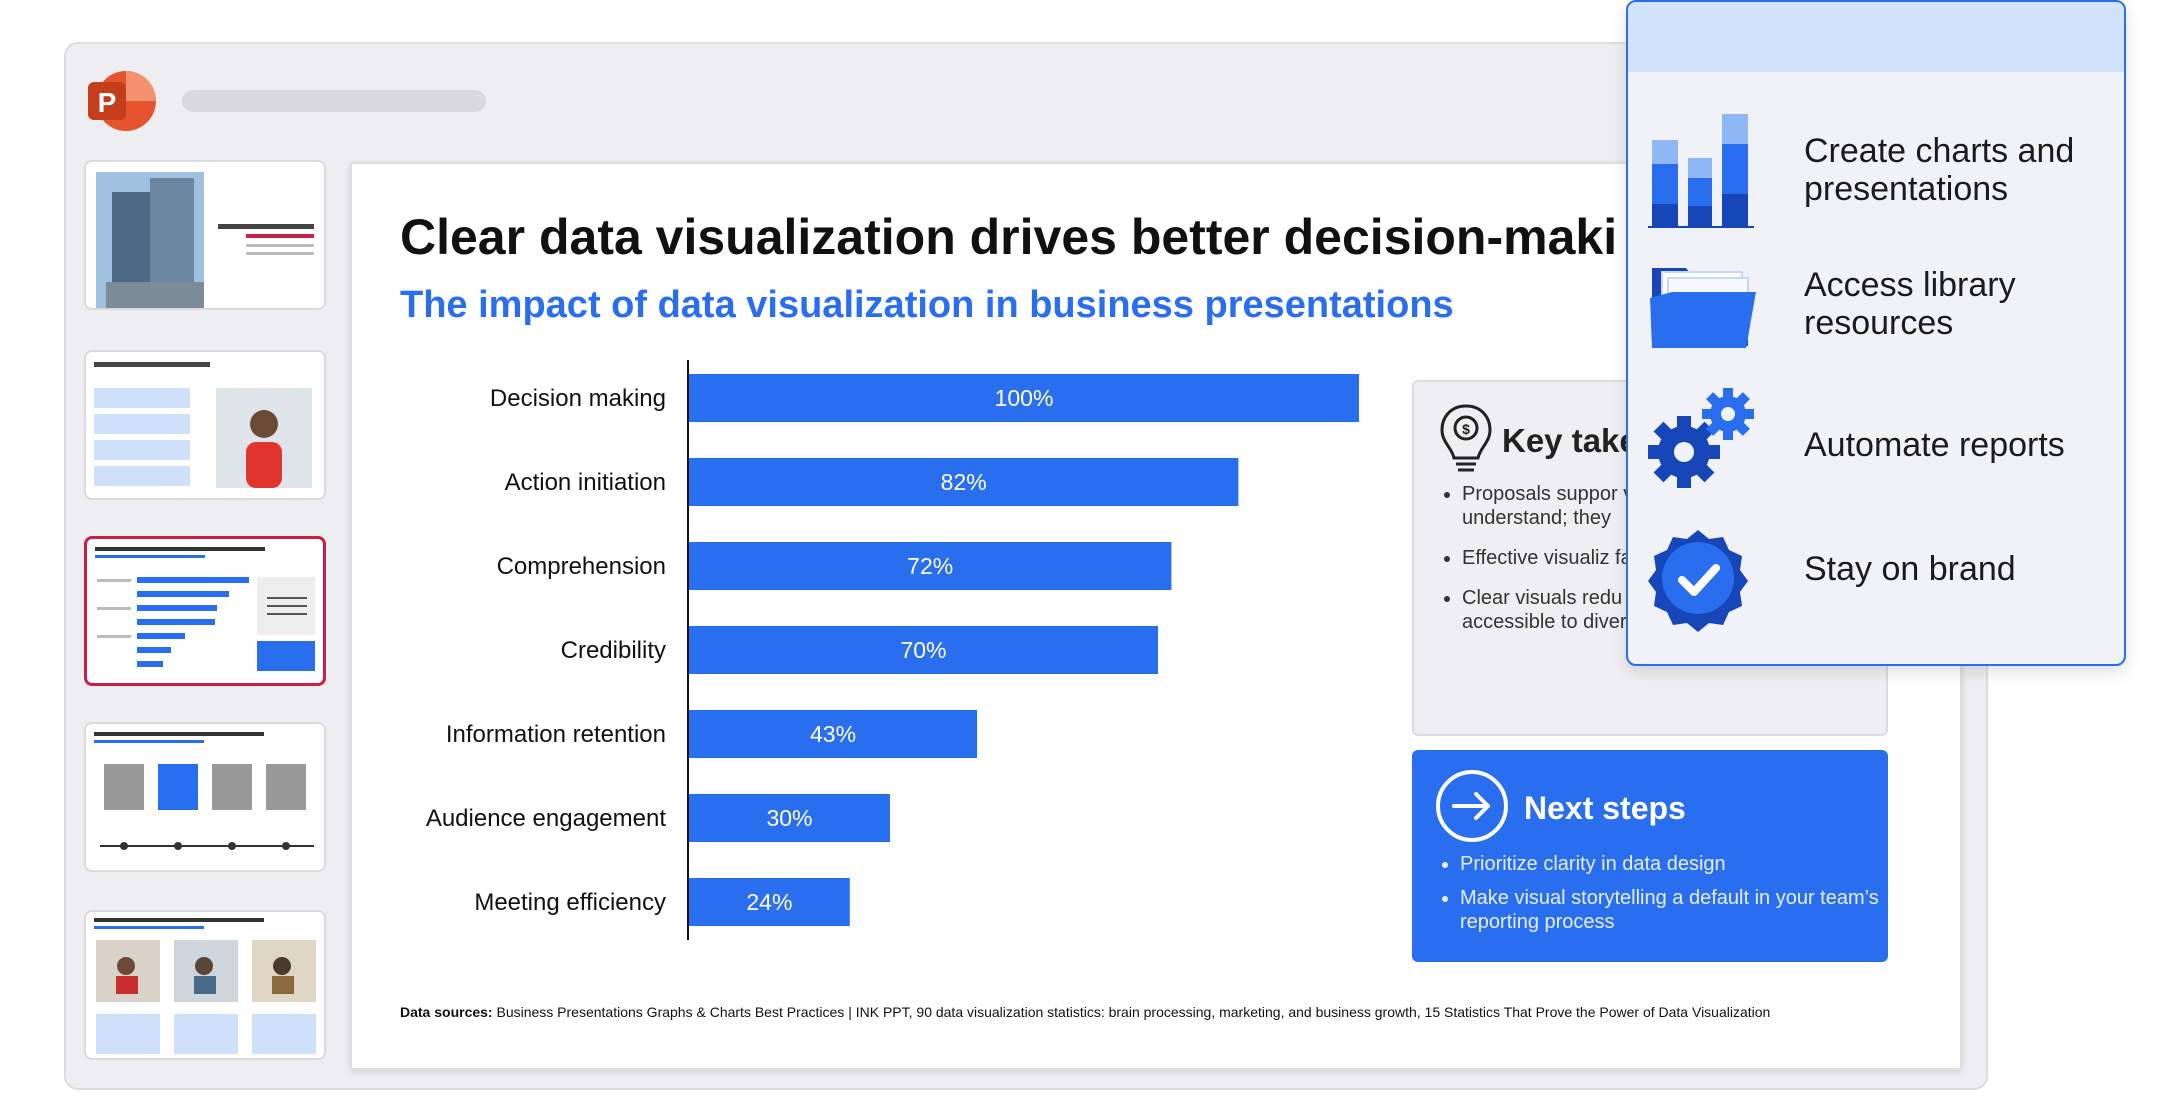  What do you see at coordinates (1876, 37) in the screenshot?
I see `popup-header` at bounding box center [1876, 37].